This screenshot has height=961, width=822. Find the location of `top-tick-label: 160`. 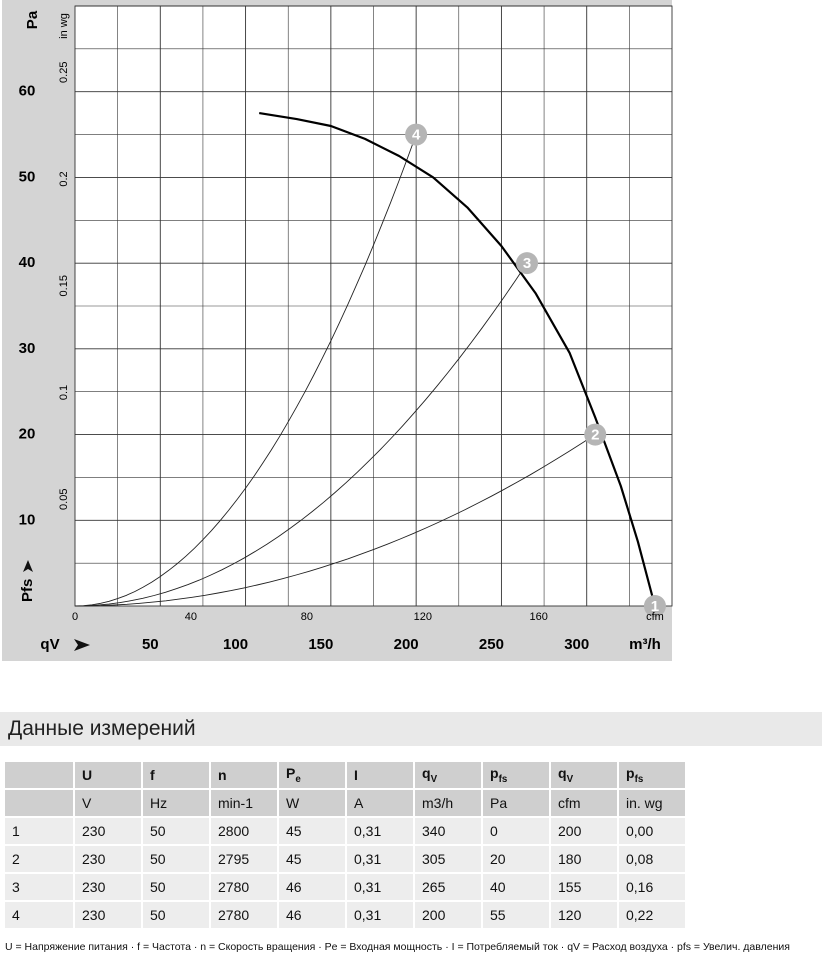

top-tick-label: 160 is located at coordinates (539, 617).